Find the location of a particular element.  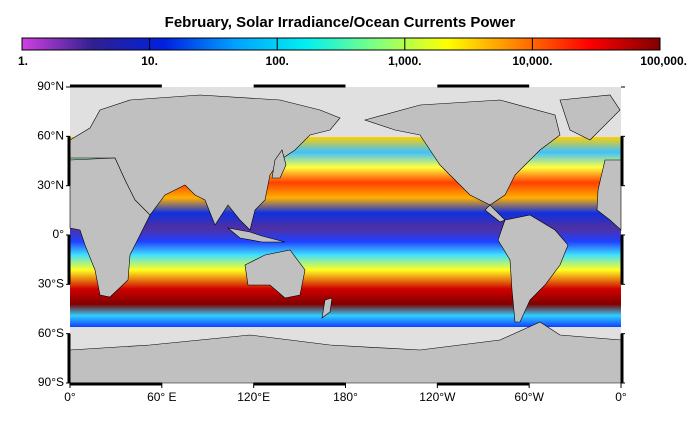

lon-tick-label: 120°E is located at coordinates (253, 397).